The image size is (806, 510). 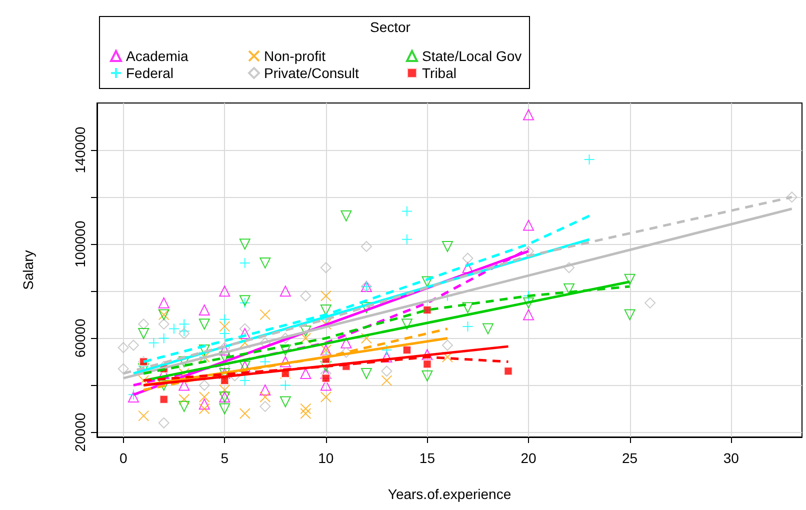 What do you see at coordinates (326, 458) in the screenshot?
I see `x-tick-label: 10` at bounding box center [326, 458].